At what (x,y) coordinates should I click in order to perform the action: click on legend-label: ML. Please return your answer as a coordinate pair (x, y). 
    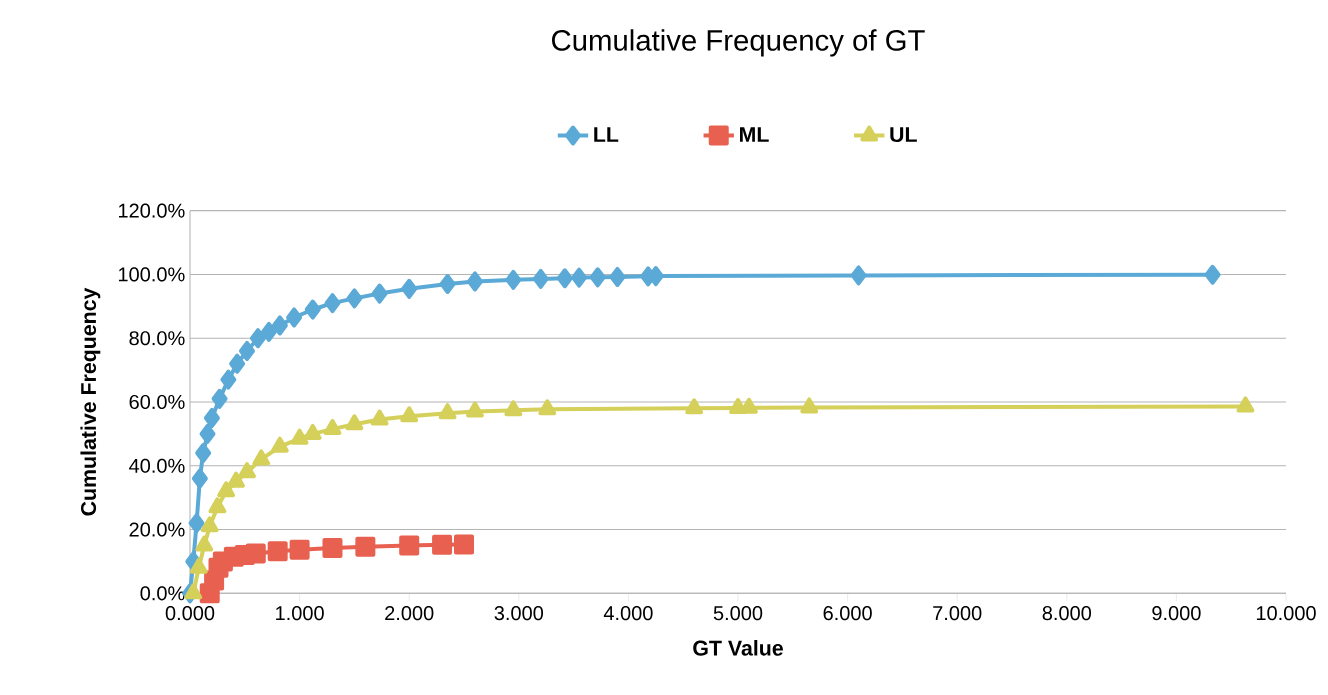
    Looking at the image, I should click on (754, 134).